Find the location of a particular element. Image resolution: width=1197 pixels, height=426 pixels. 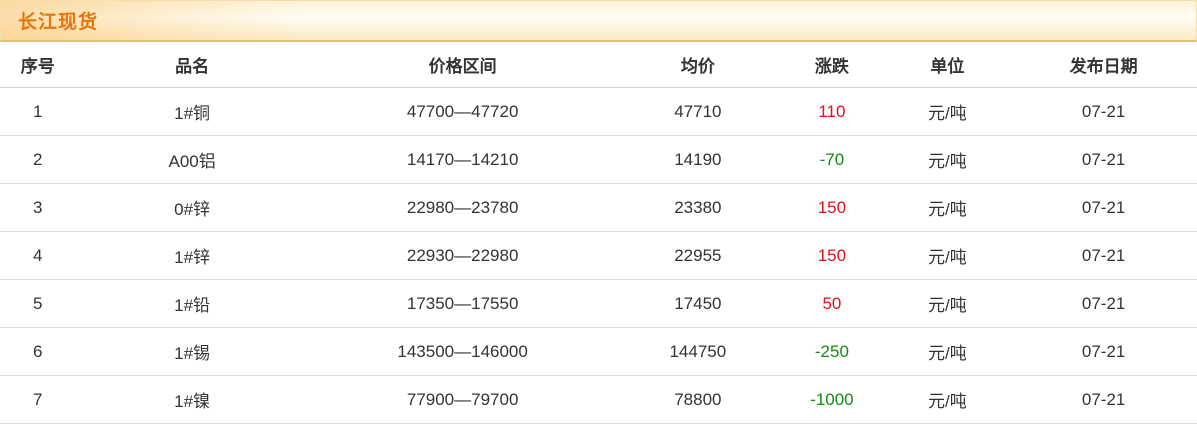

cell-price-range: 17350—17550 is located at coordinates (462, 303).